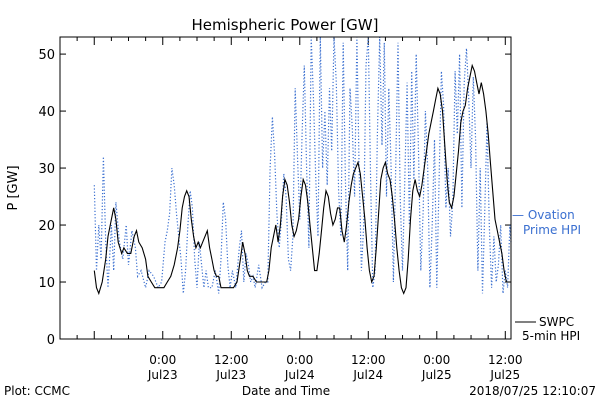 This screenshot has width=600, height=400. I want to click on y-tick-label: 30, so click(46, 169).